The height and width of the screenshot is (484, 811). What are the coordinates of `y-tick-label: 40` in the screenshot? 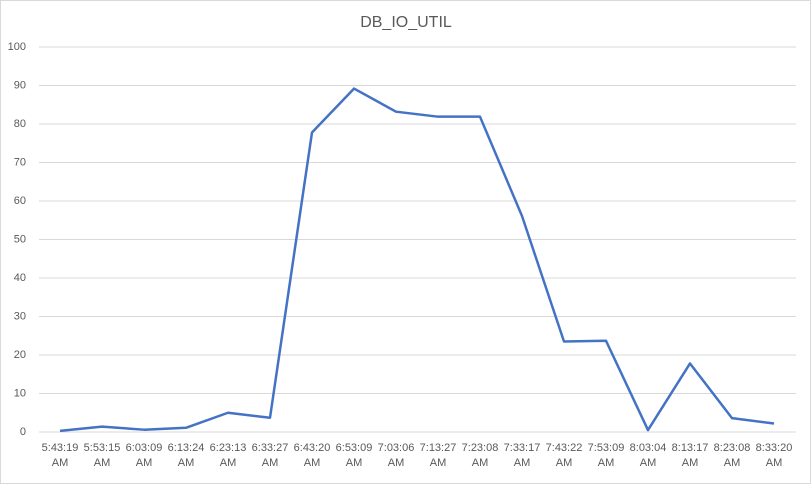 It's located at (20, 278).